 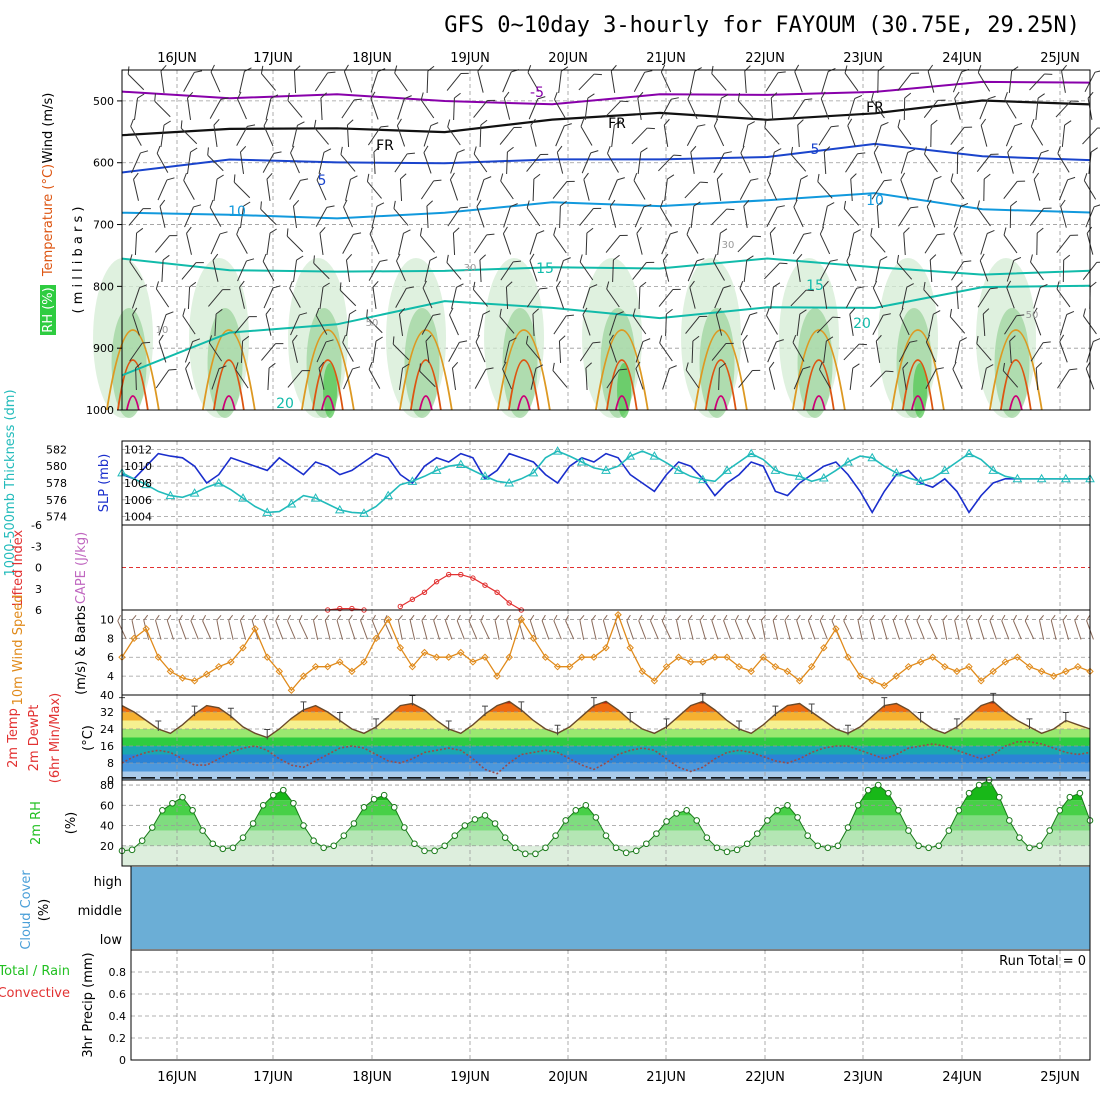 What do you see at coordinates (606, 758) in the screenshot?
I see `series-line-2m-dewpt` at bounding box center [606, 758].